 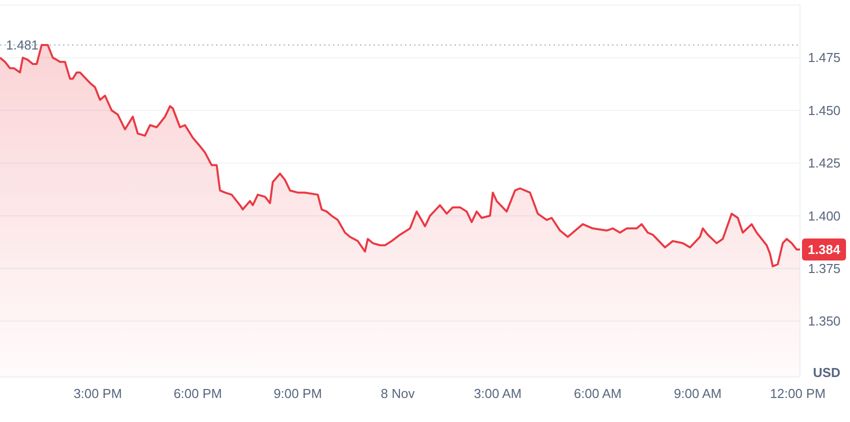 What do you see at coordinates (826, 372) in the screenshot?
I see `y-axis-title: USD` at bounding box center [826, 372].